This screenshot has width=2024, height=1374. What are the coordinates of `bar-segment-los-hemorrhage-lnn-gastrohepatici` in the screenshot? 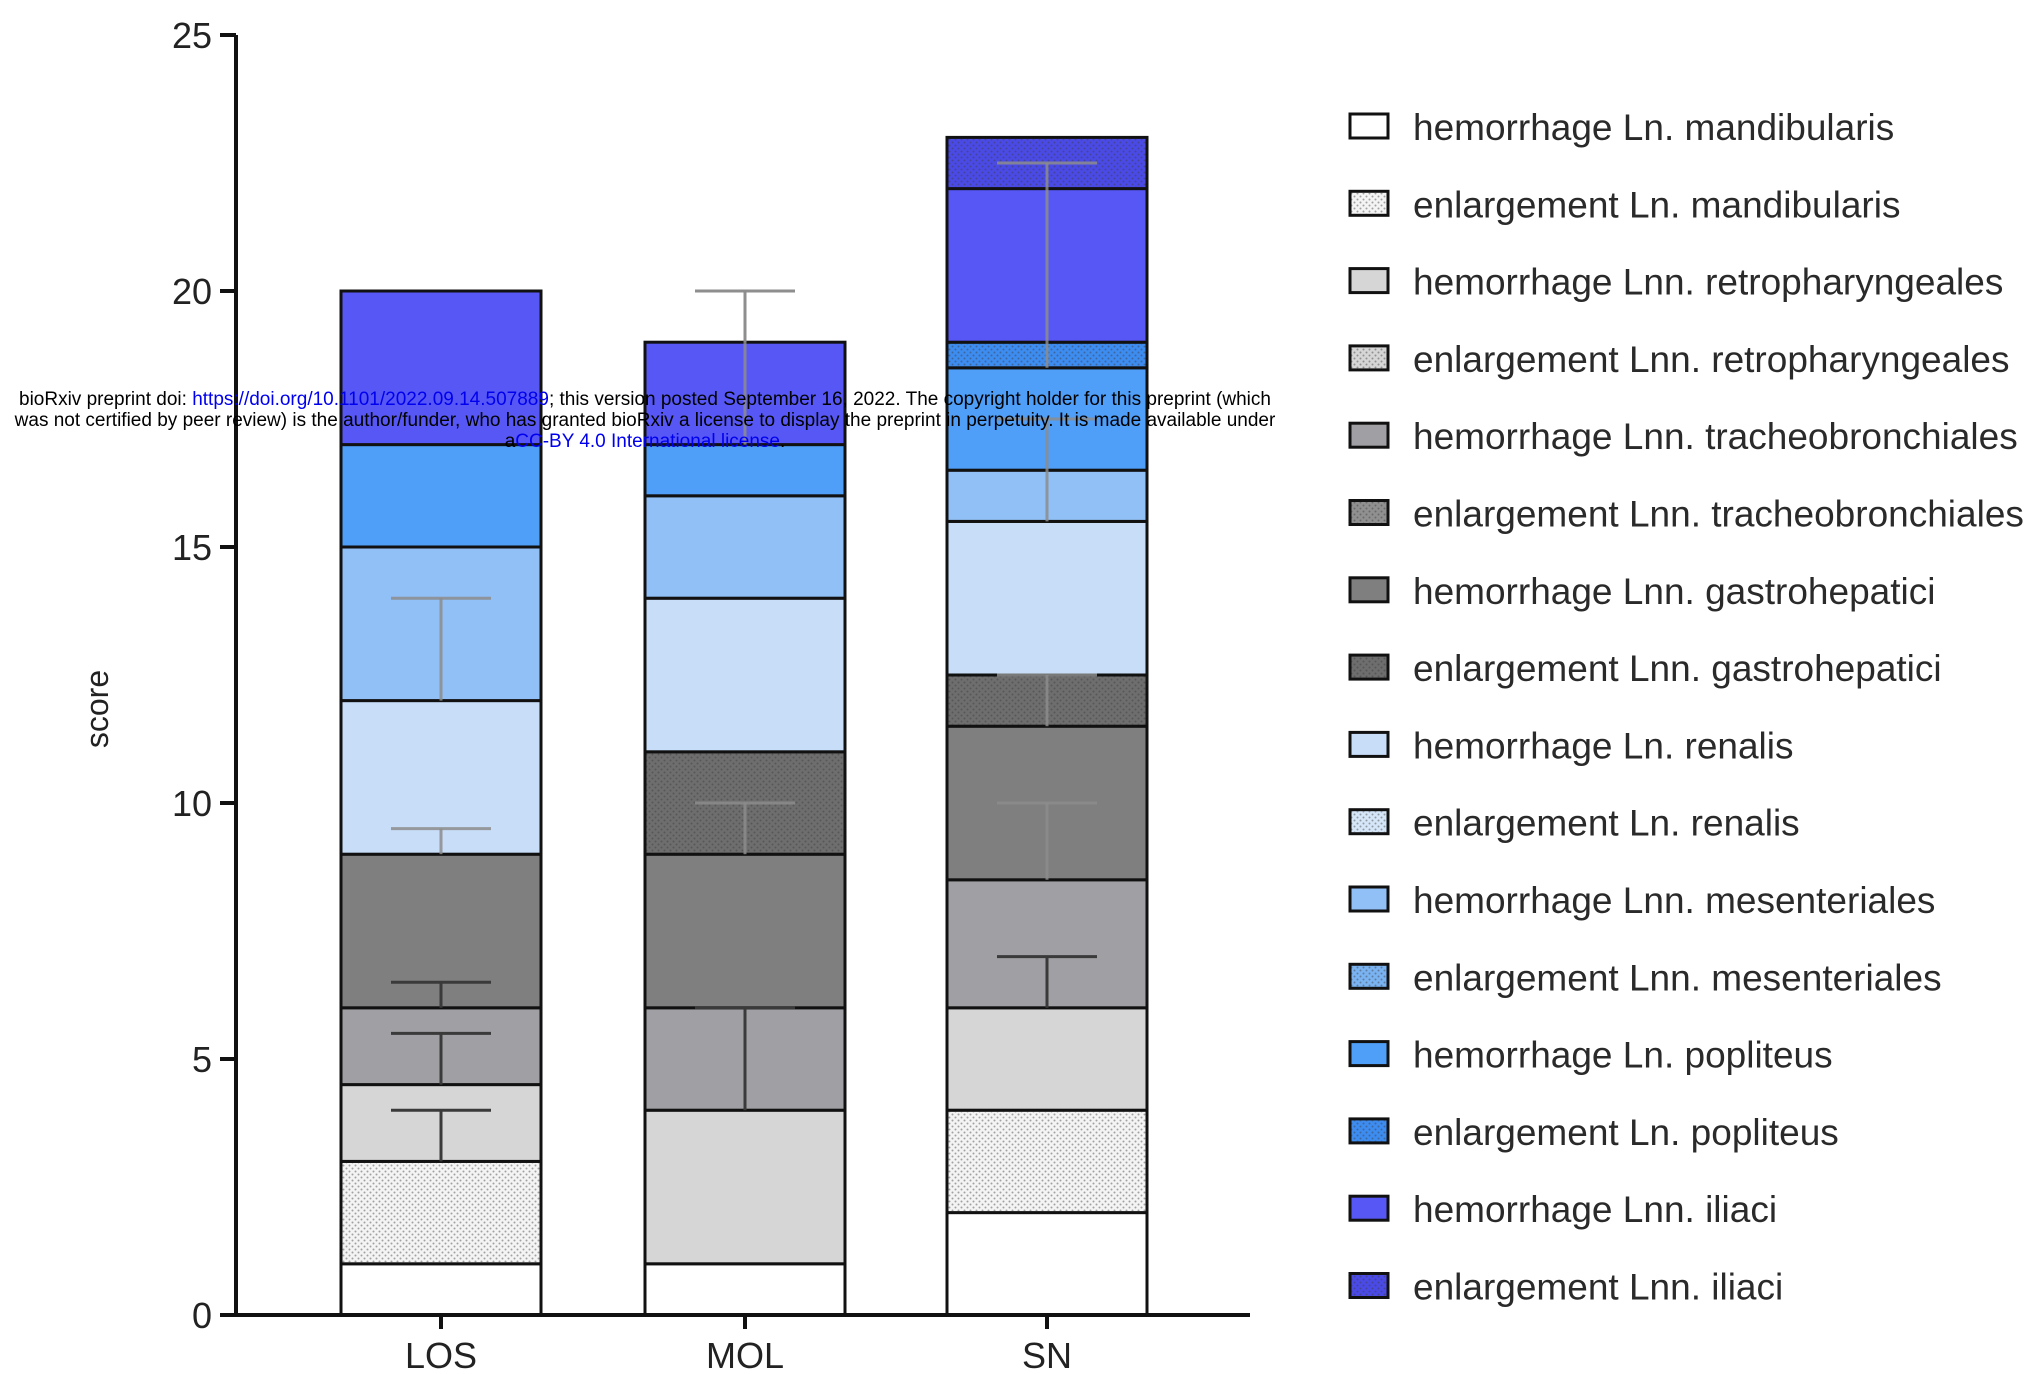 It's located at (441, 931).